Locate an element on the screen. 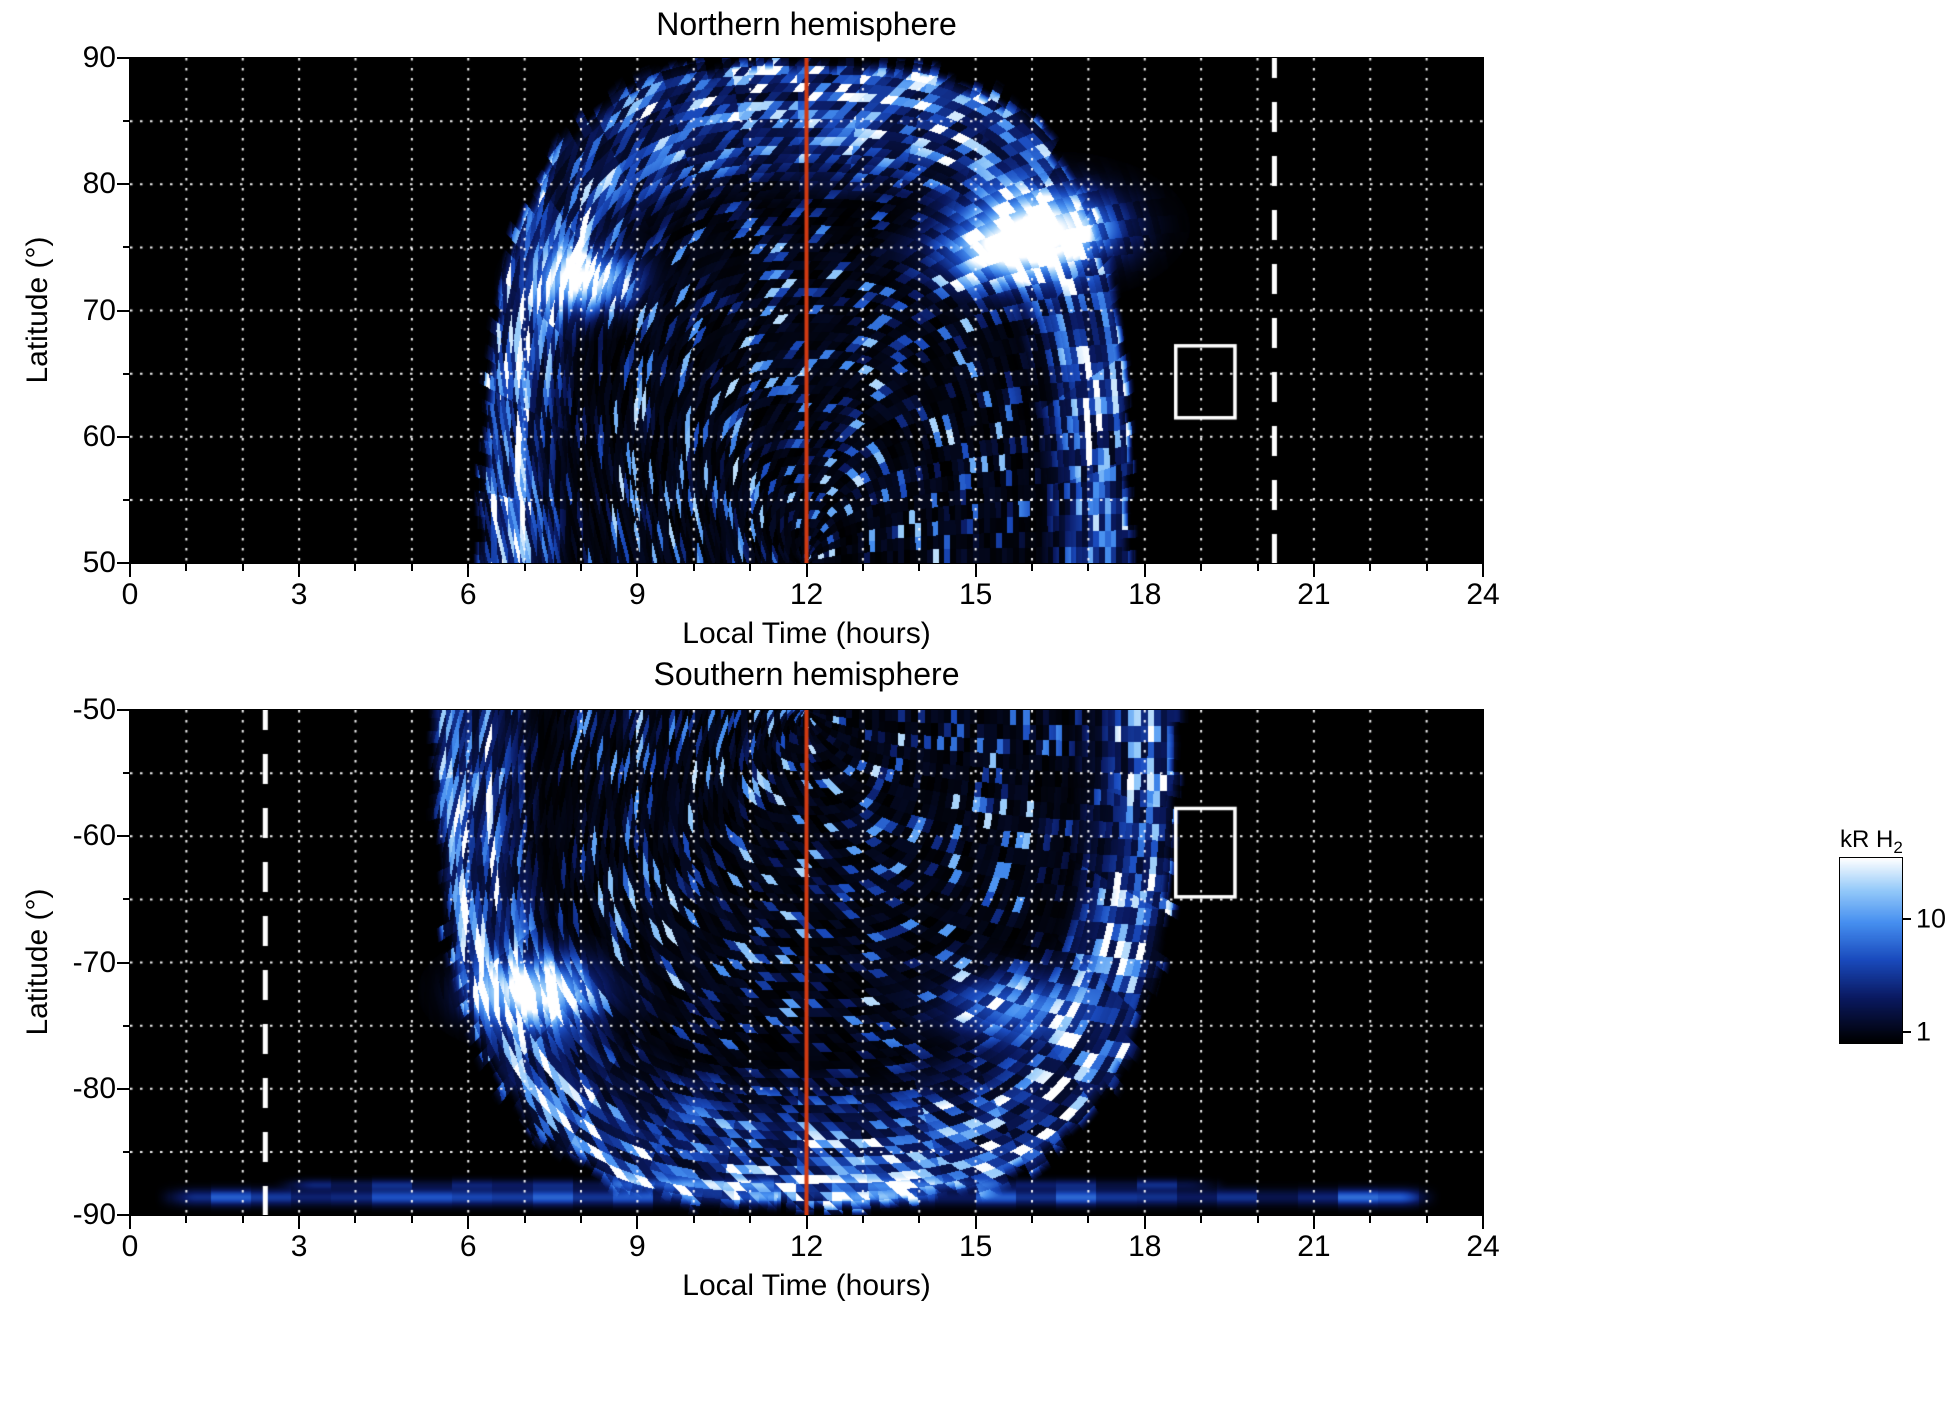  y-tick-marks-south is located at coordinates (123, 962).